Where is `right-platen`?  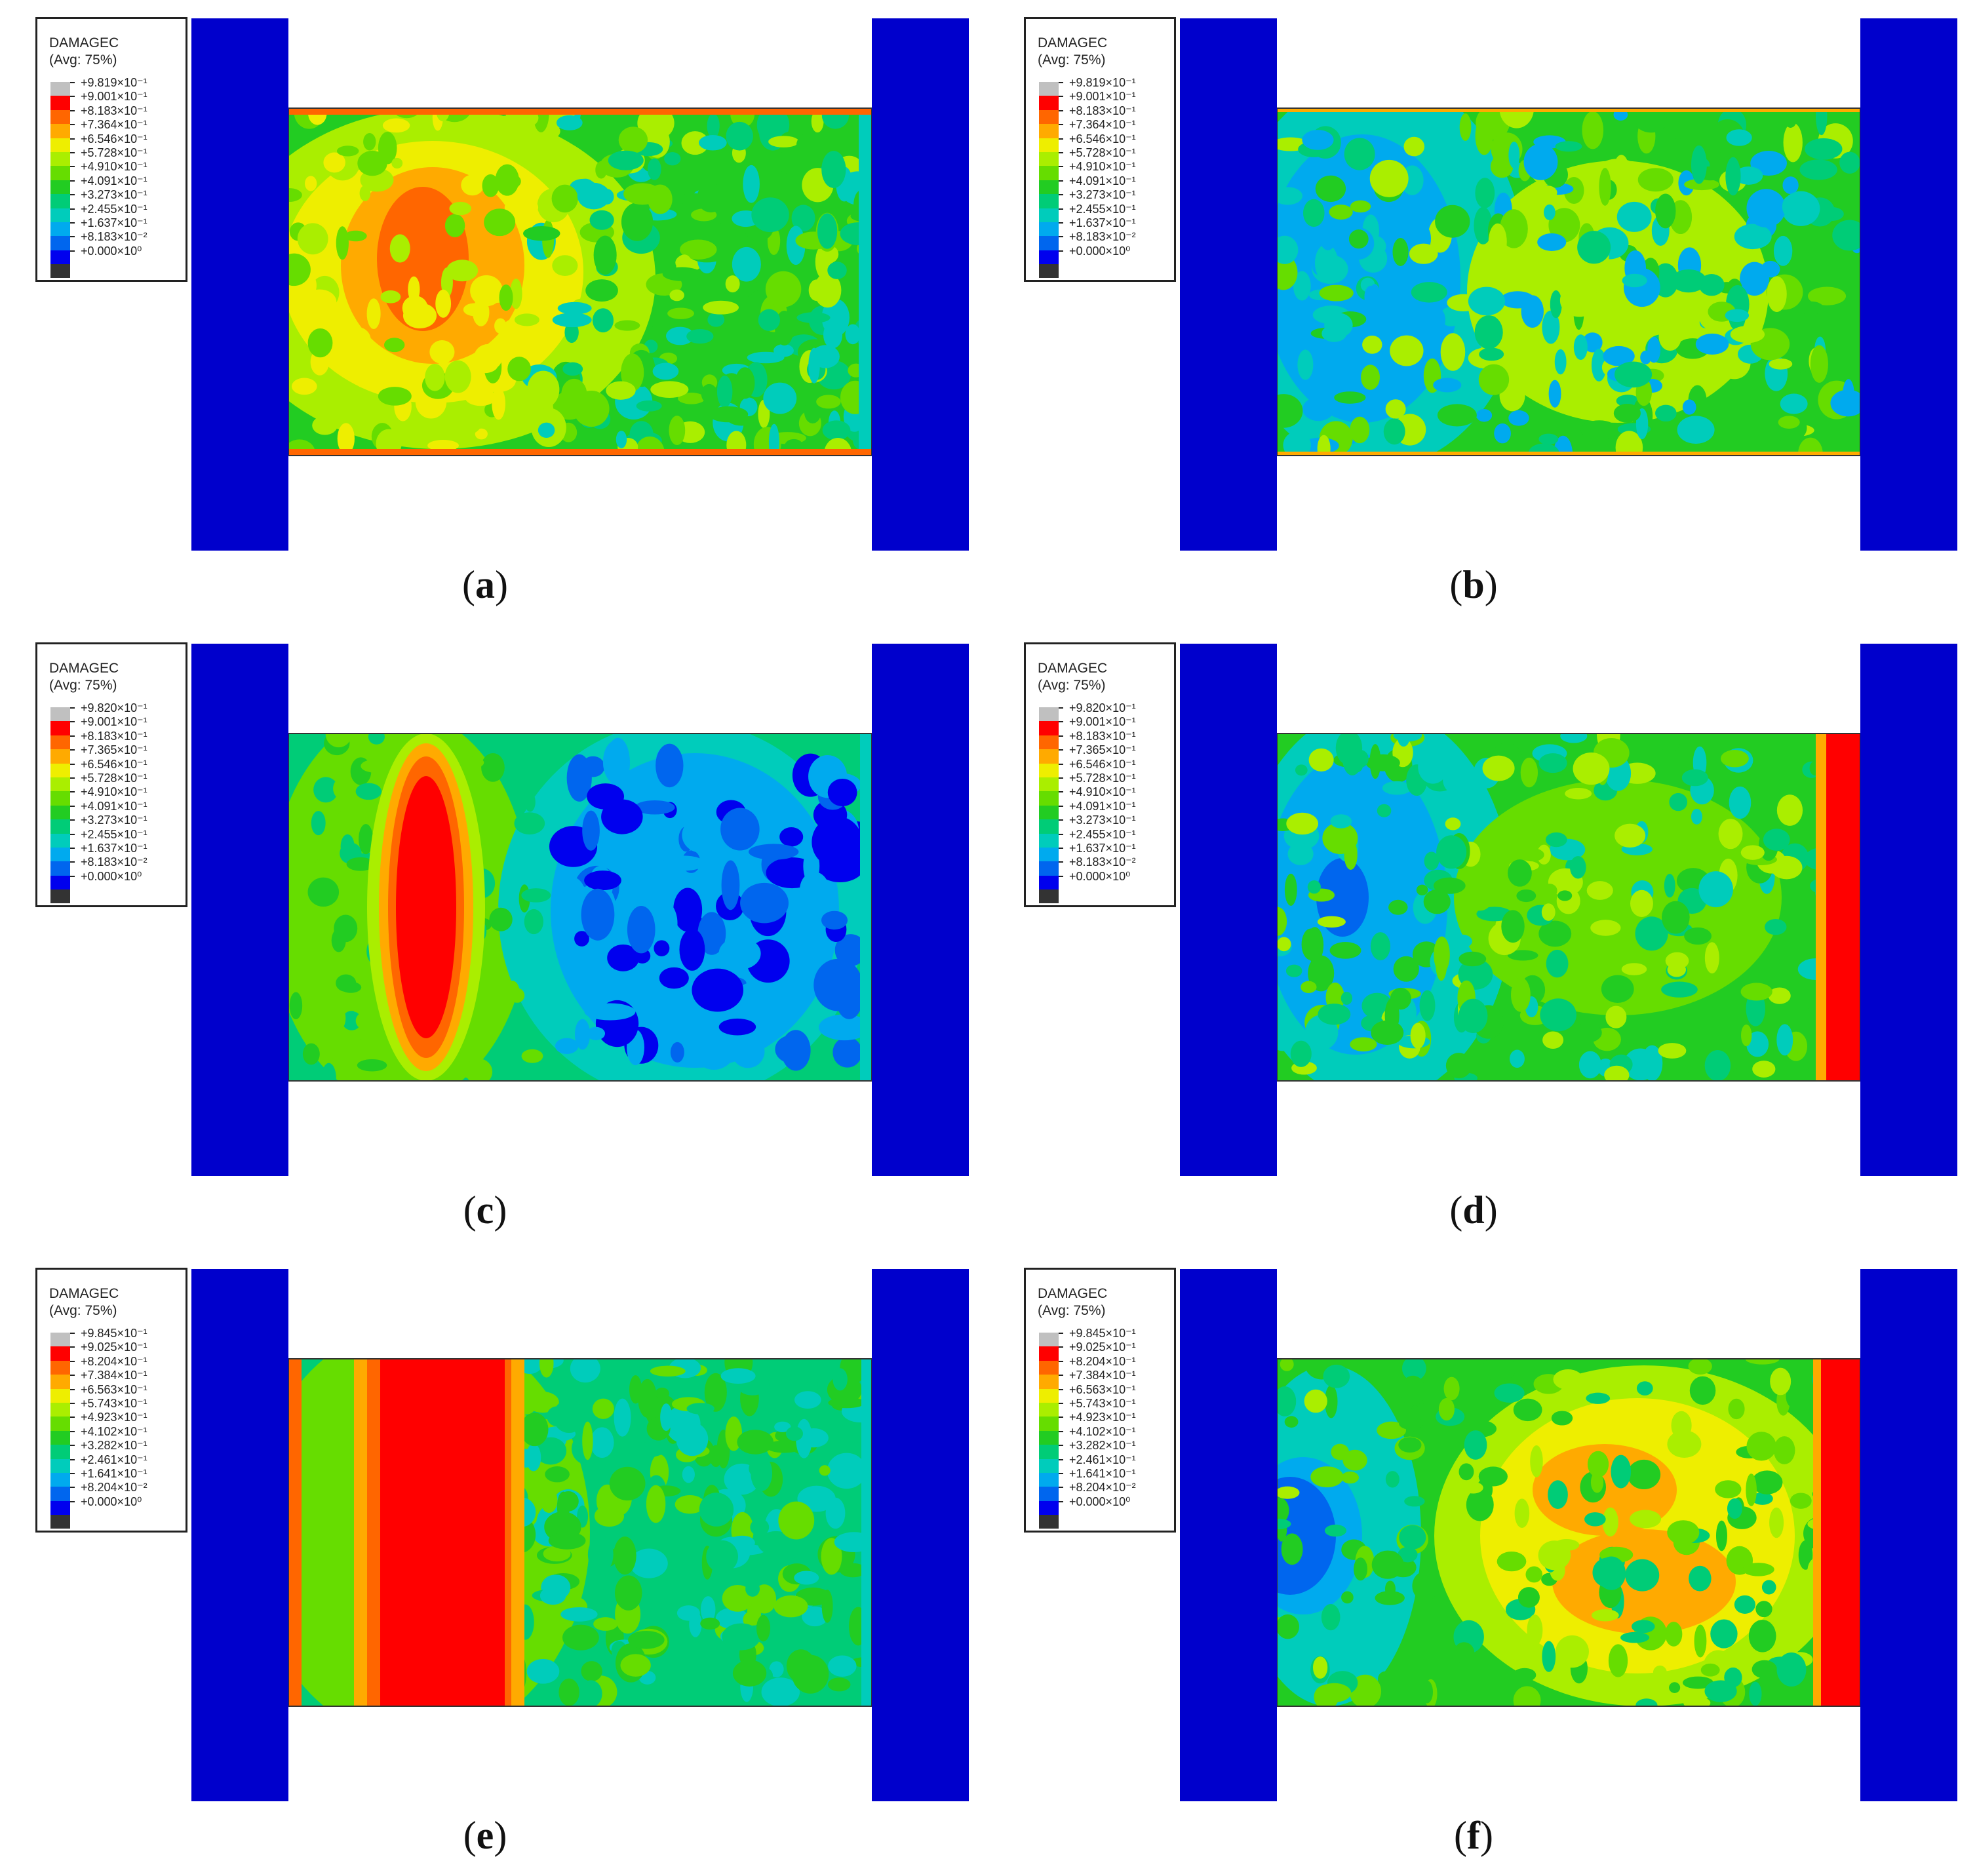
right-platen is located at coordinates (921, 1535).